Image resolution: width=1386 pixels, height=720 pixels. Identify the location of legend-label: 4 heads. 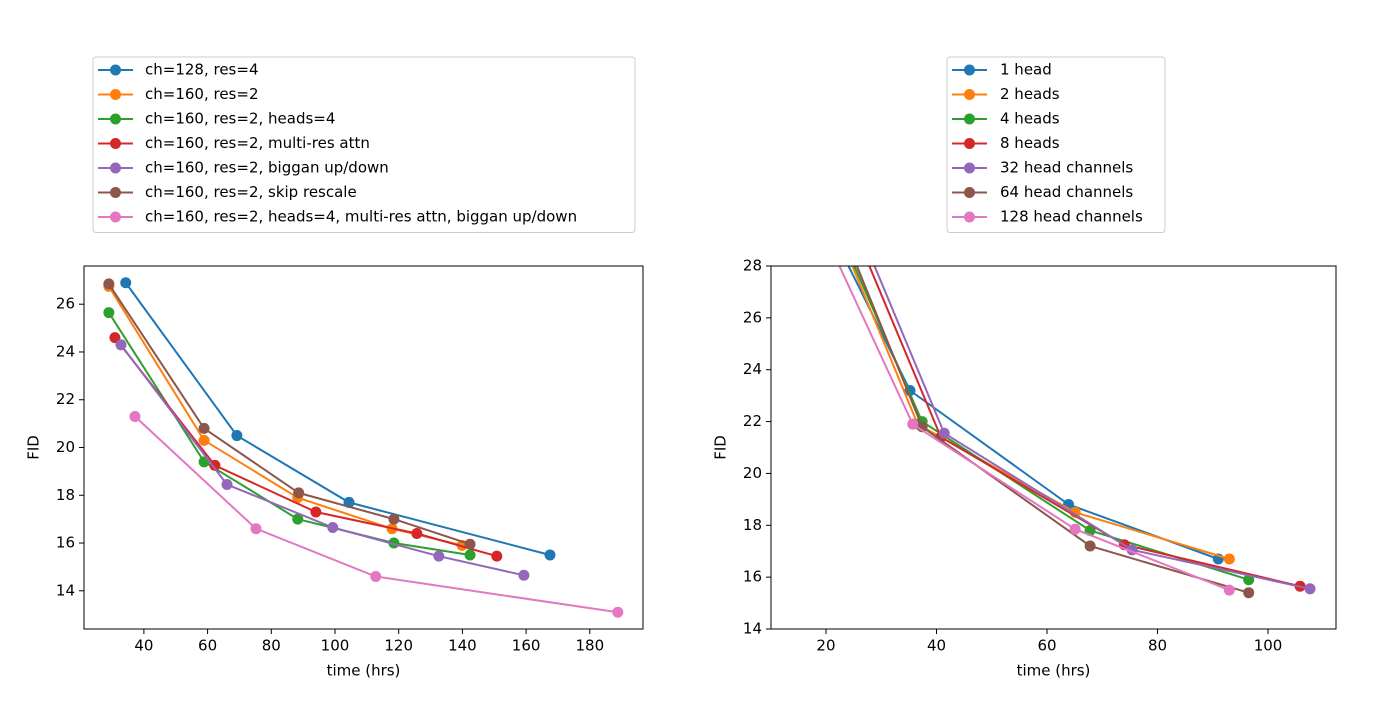
(1030, 119).